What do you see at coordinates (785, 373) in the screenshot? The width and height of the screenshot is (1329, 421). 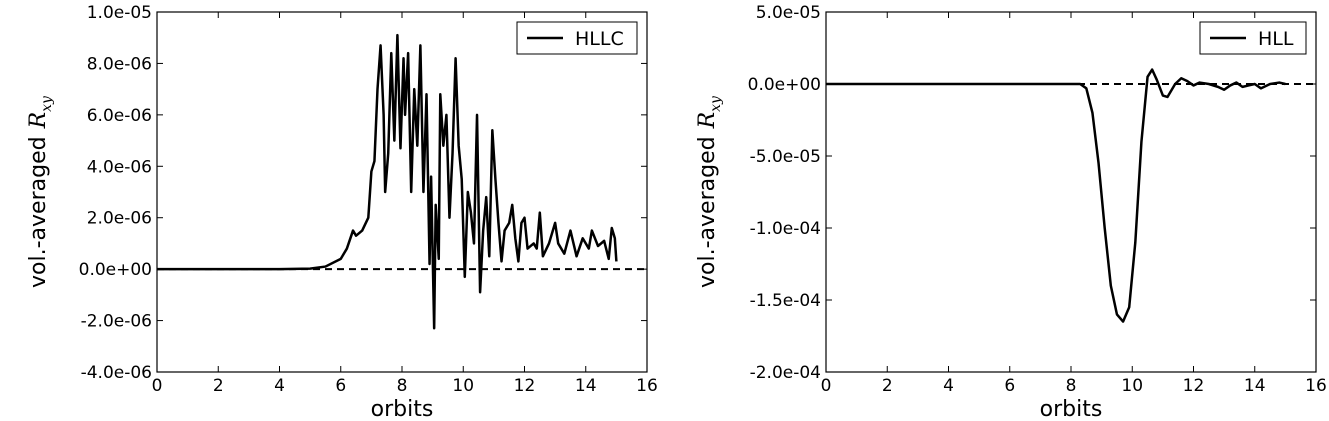 I see `y-tick-label: -2.0e-04` at bounding box center [785, 373].